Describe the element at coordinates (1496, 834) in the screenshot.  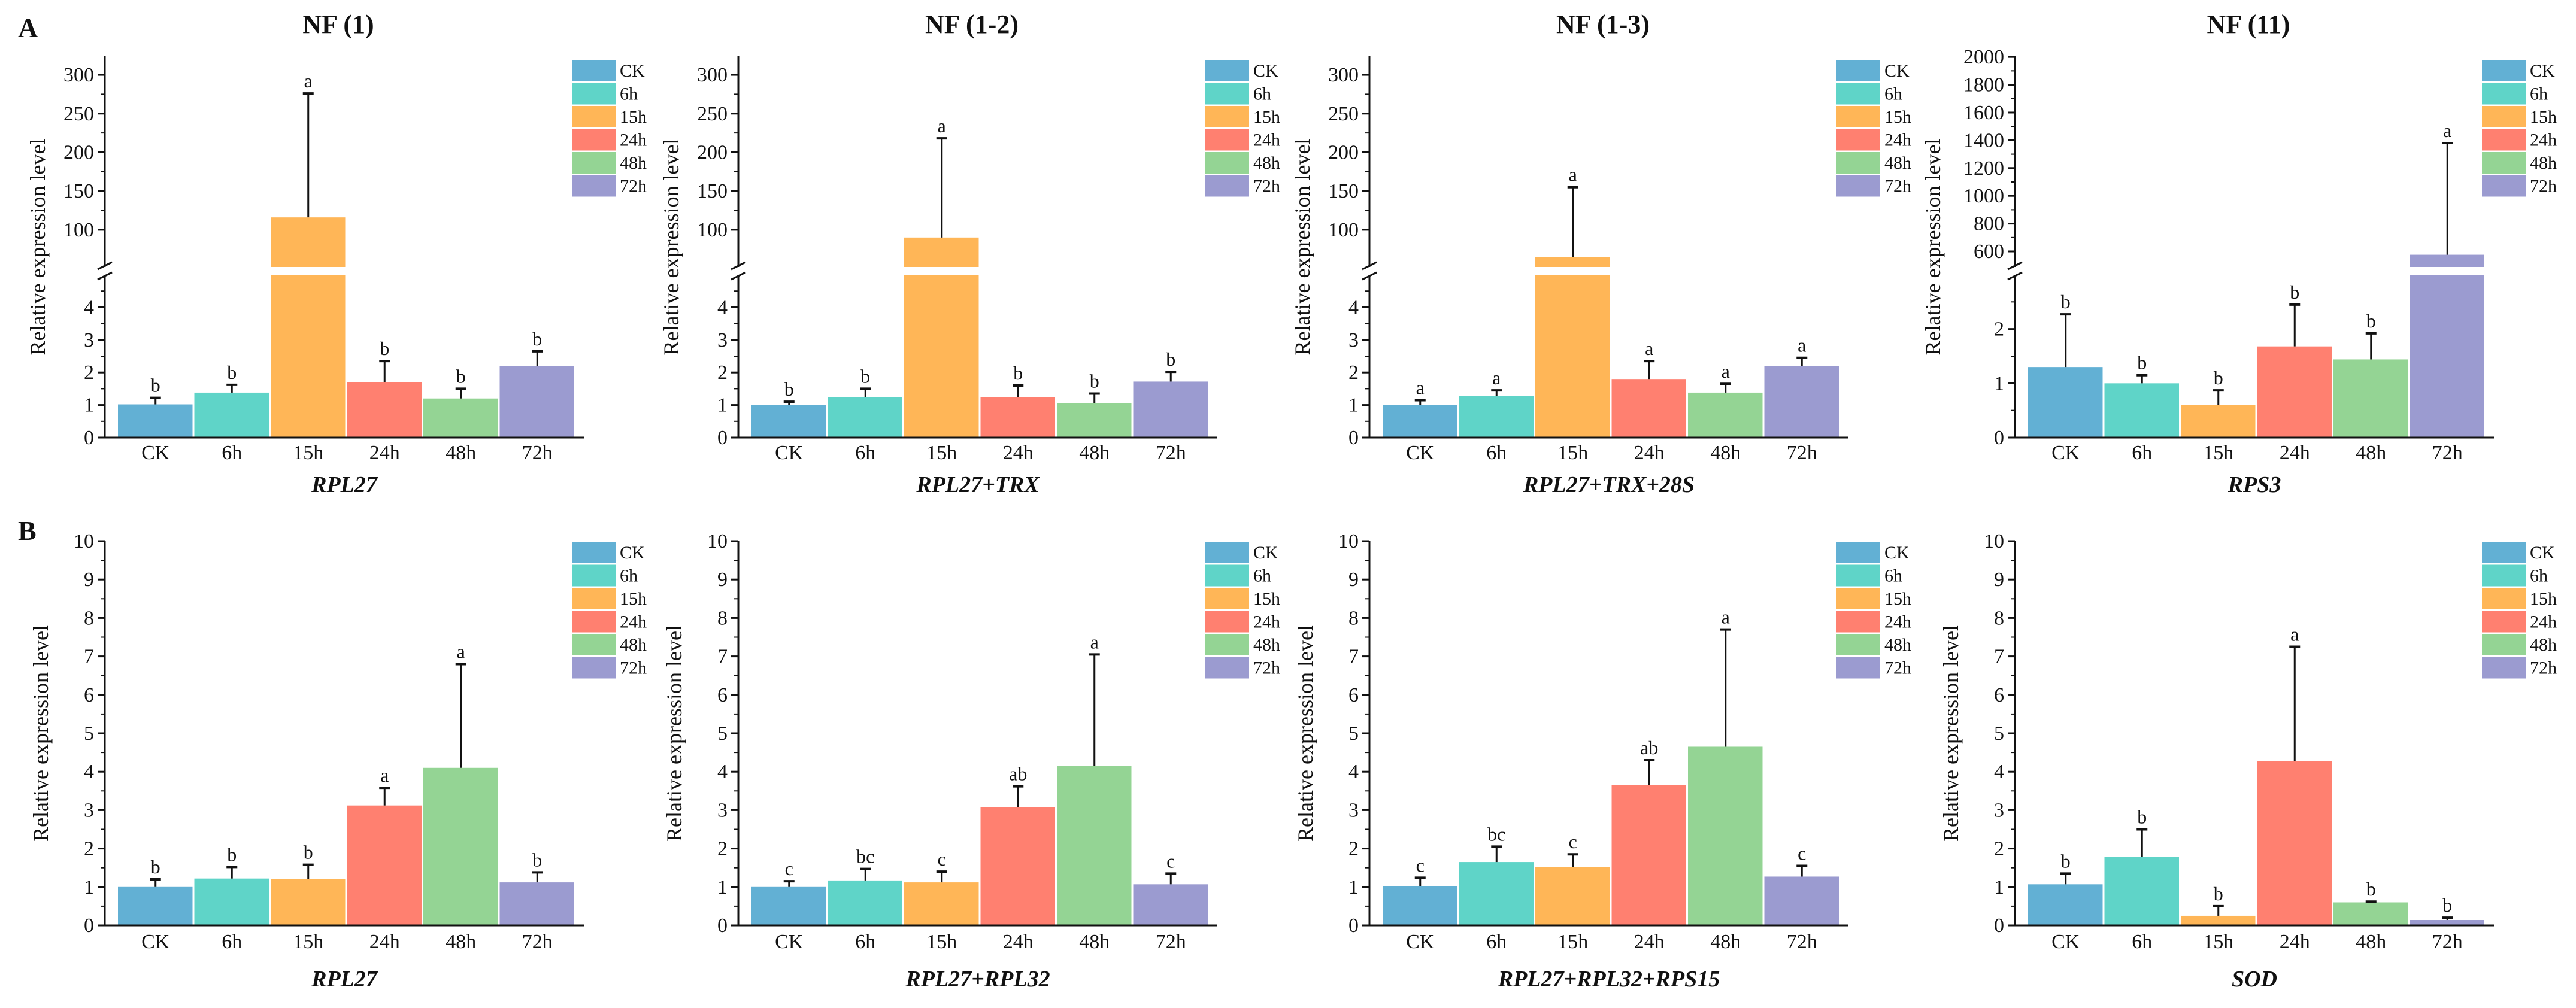
I see `significance-letter: bc` at that location.